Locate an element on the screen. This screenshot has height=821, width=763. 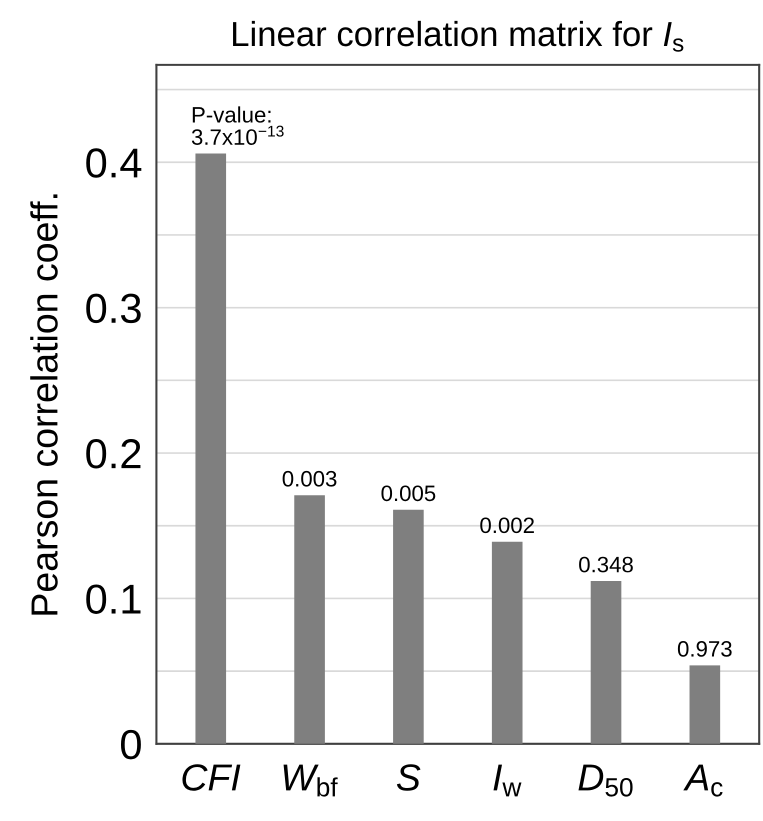
x-tick-label: I$_{w}$ is located at coordinates (508, 780).